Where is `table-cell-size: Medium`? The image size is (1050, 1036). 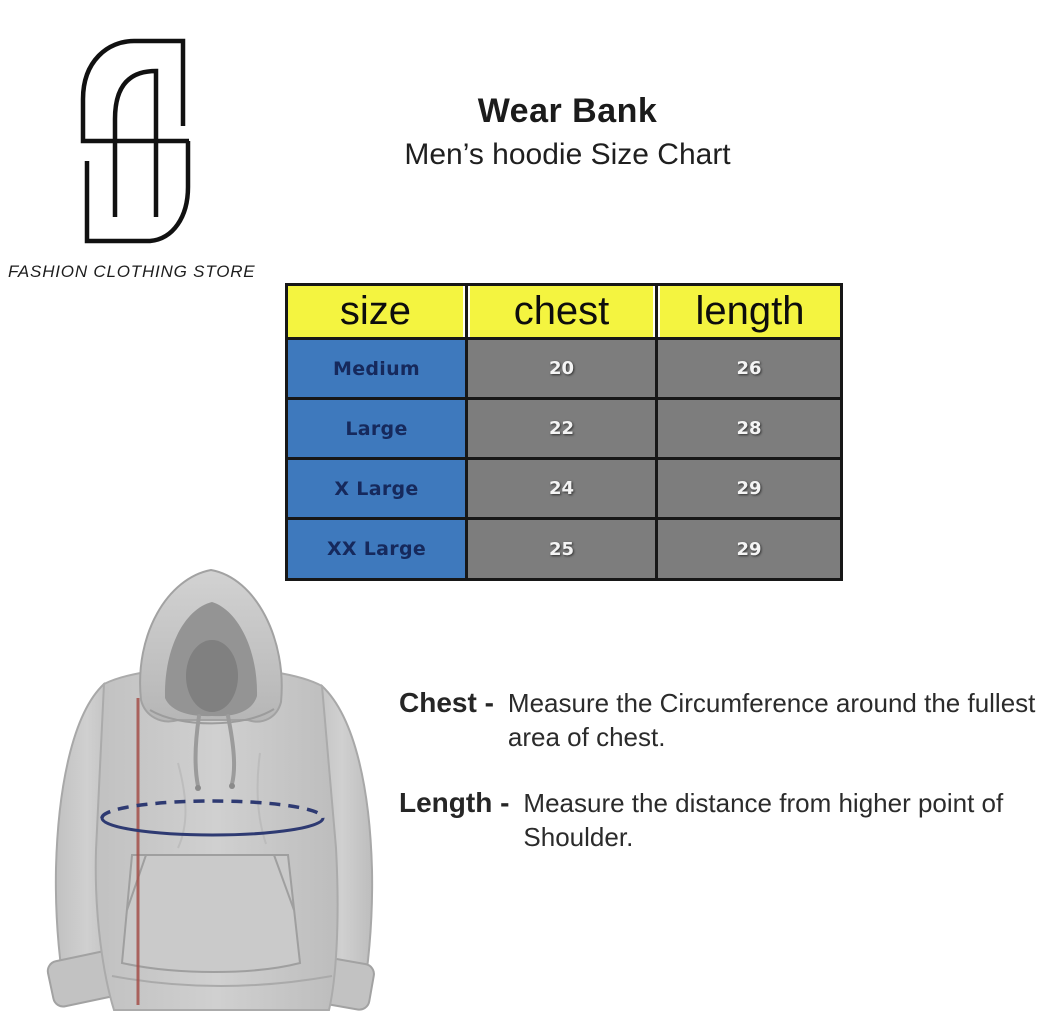 table-cell-size: Medium is located at coordinates (376, 368).